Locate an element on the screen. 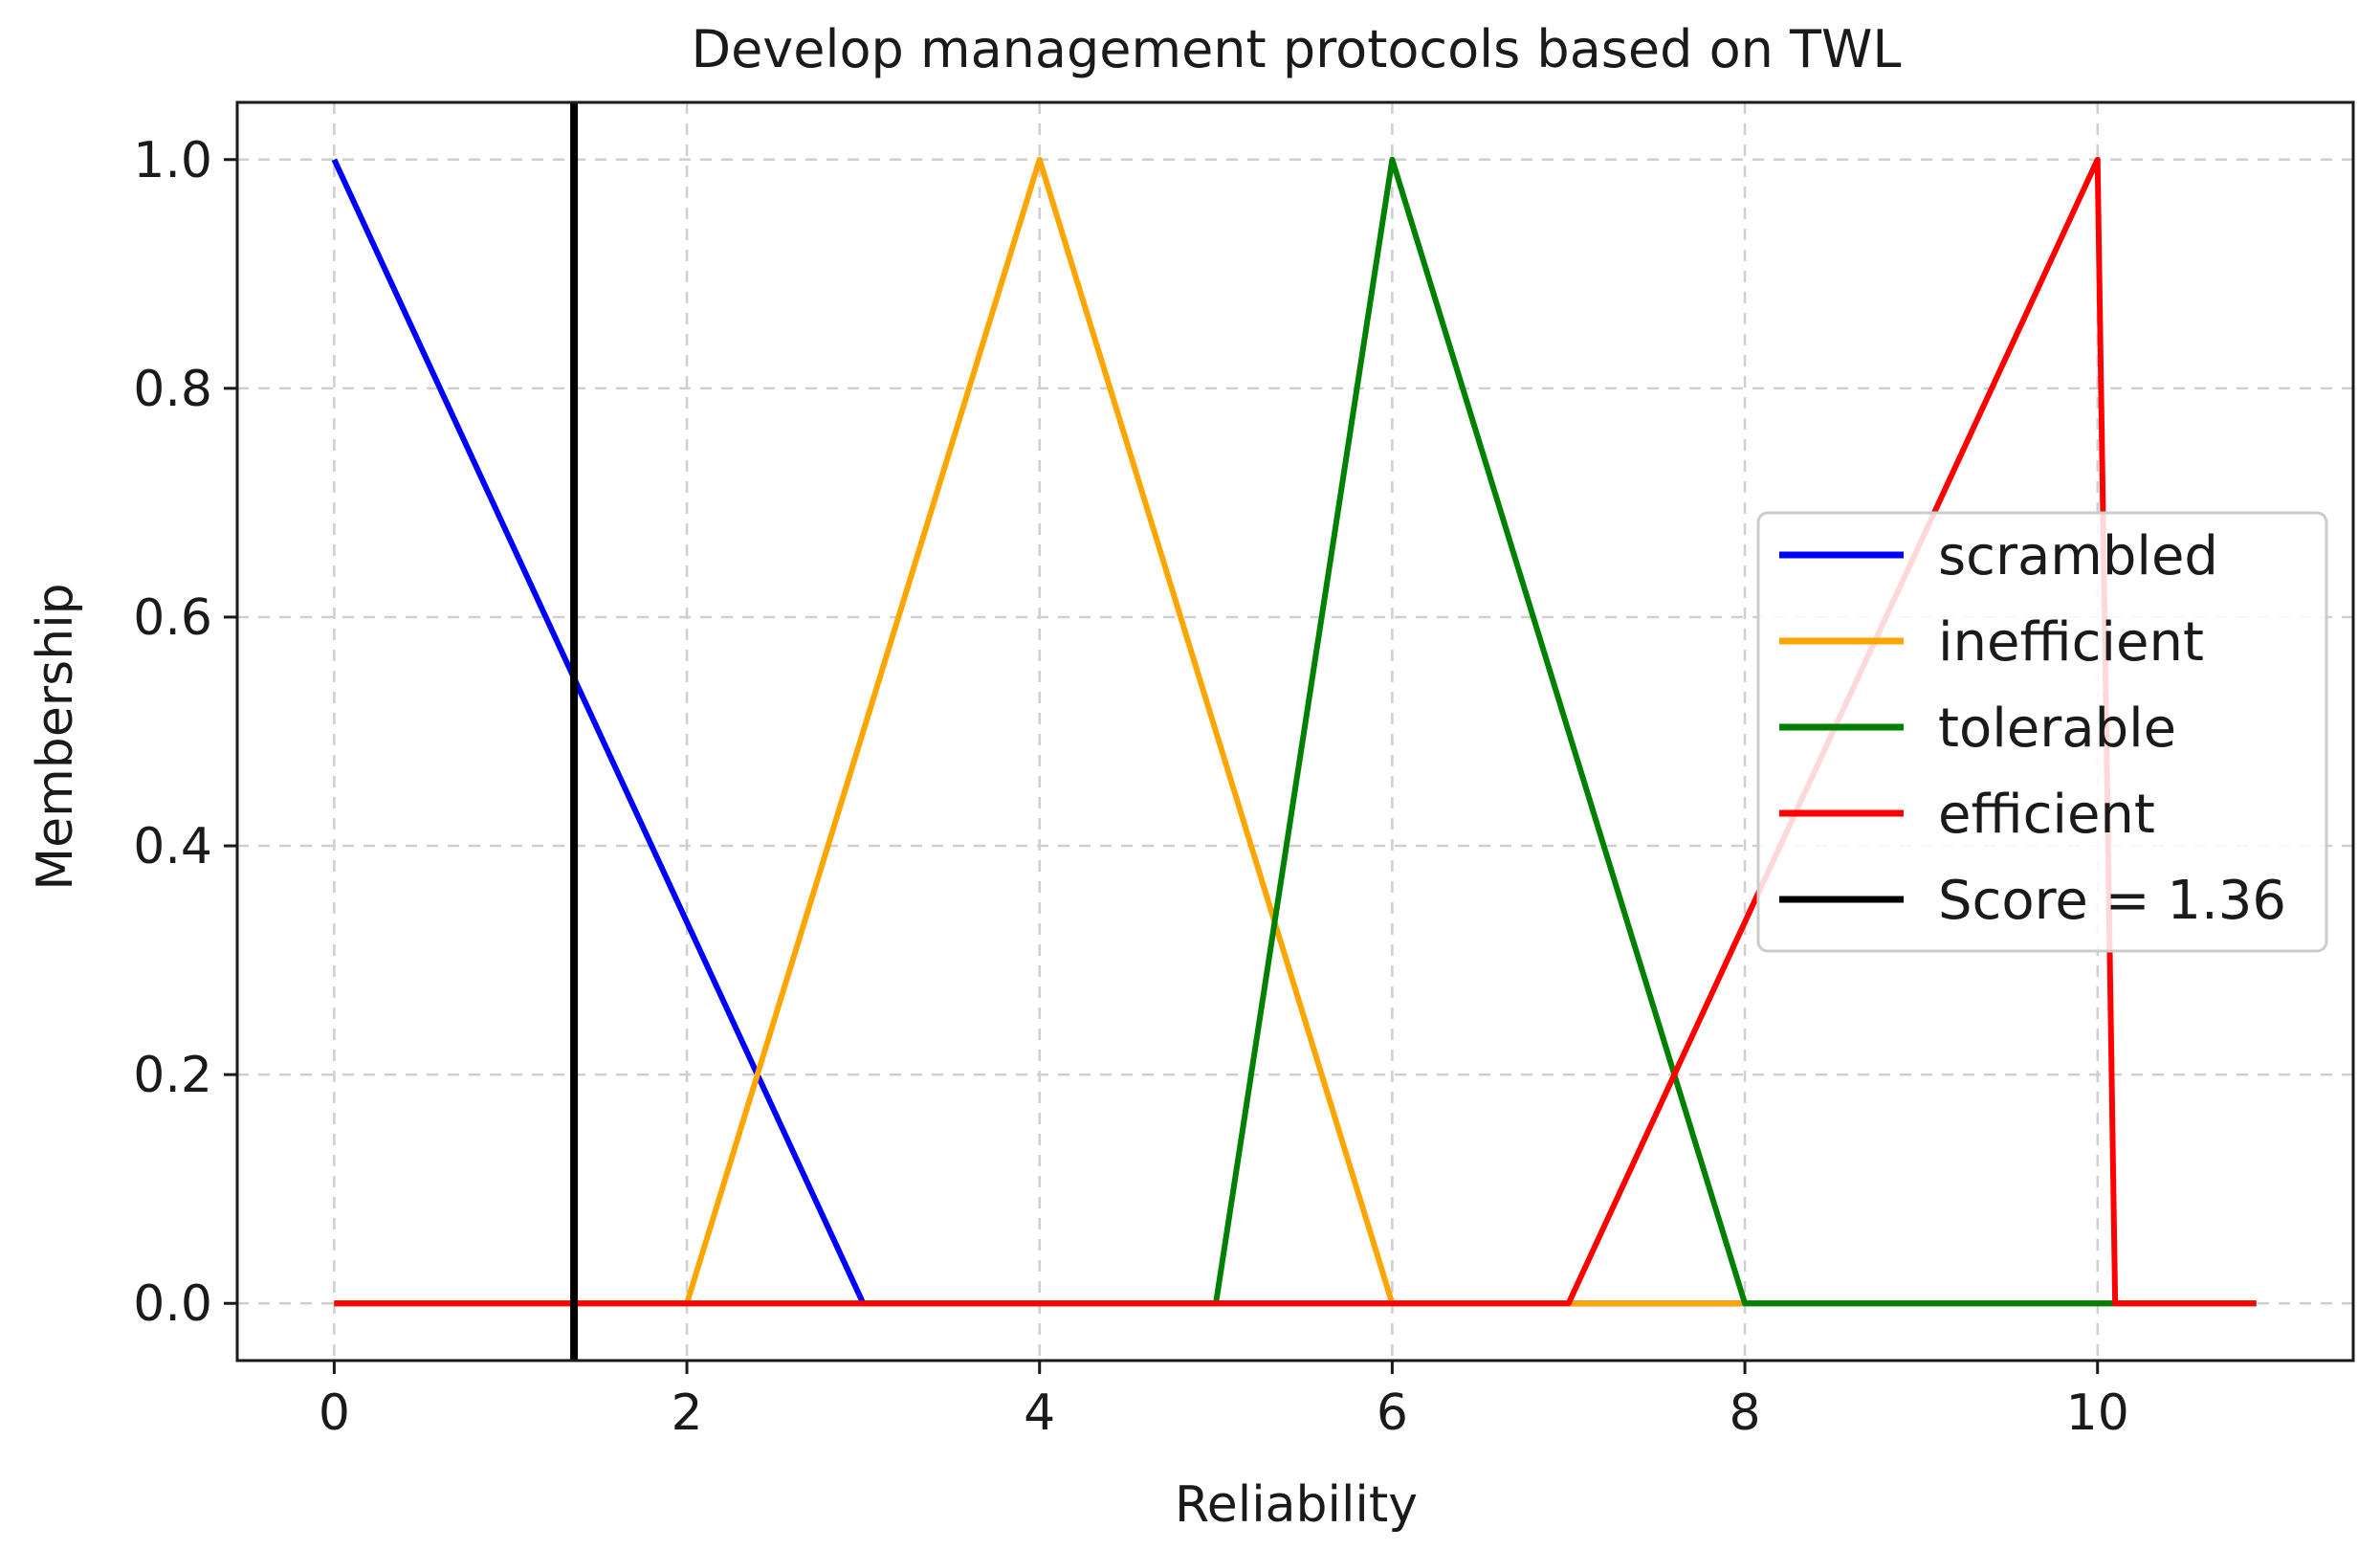 This screenshot has height=1550, width=2380. x-axis-title: Reliability is located at coordinates (1296, 1505).